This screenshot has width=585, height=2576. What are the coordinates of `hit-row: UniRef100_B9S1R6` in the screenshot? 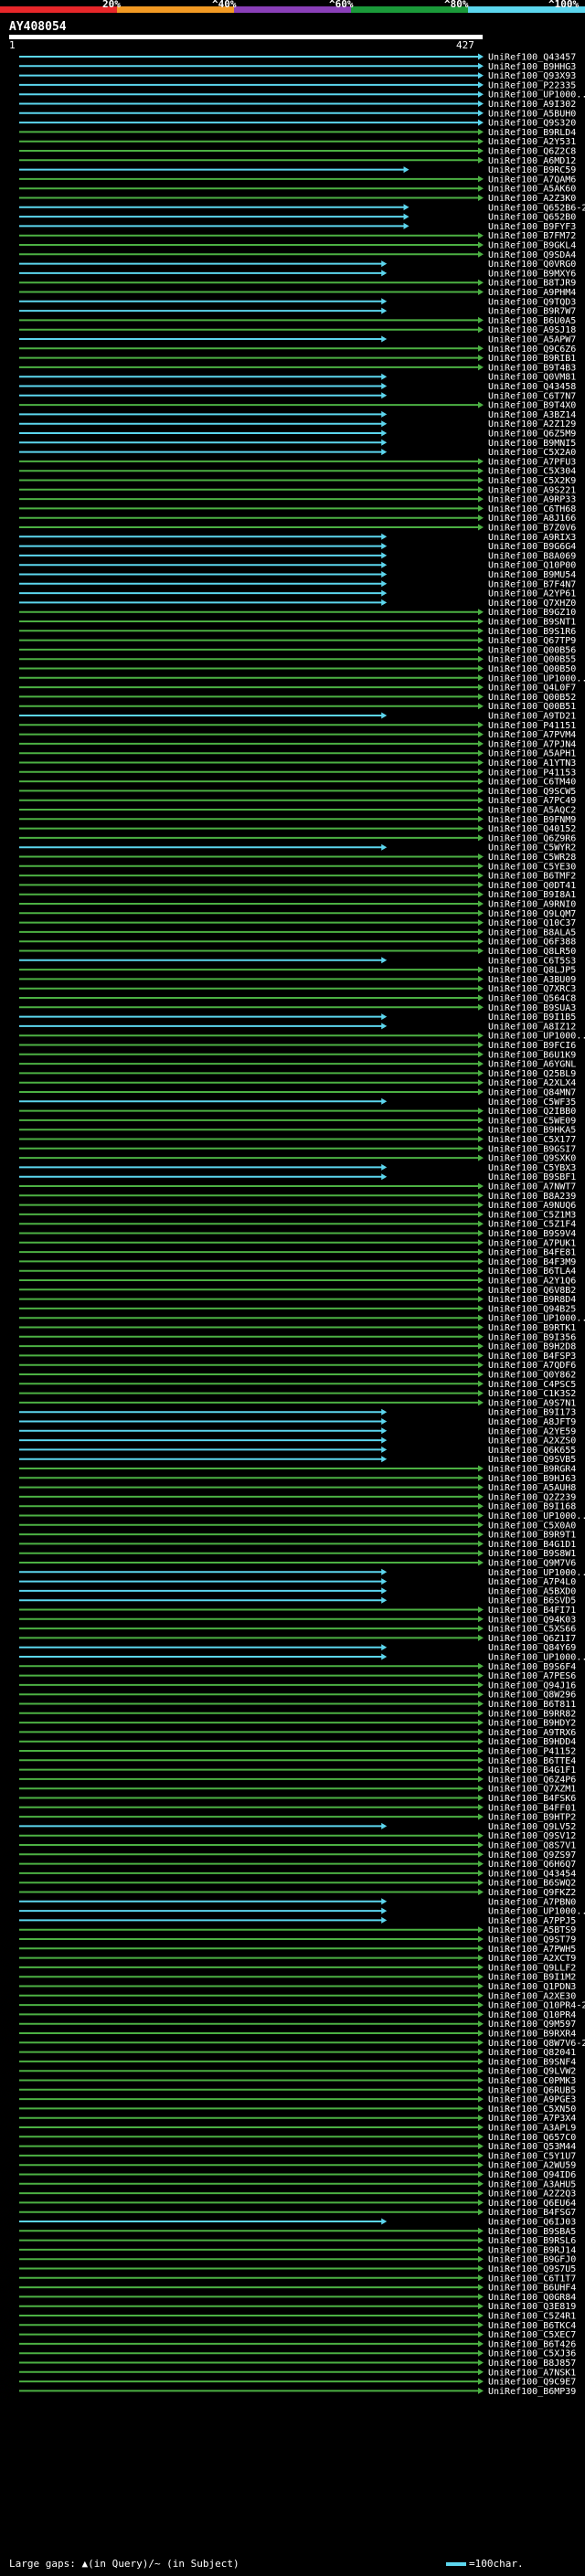 It's located at (297, 632).